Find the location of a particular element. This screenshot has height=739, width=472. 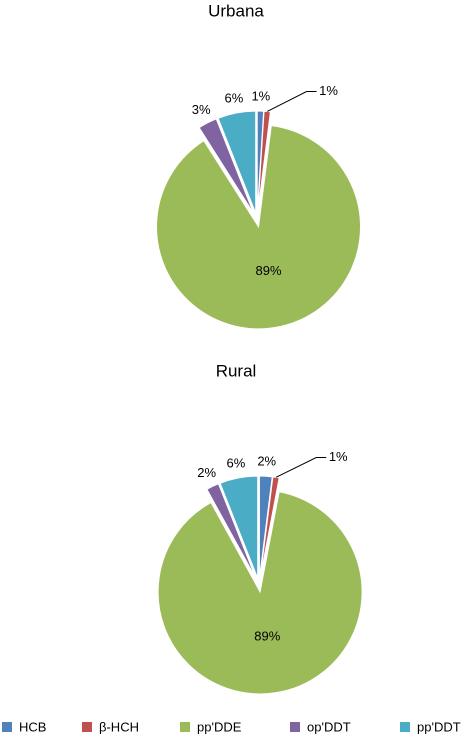

legend-label: pp'DDT is located at coordinates (439, 726).